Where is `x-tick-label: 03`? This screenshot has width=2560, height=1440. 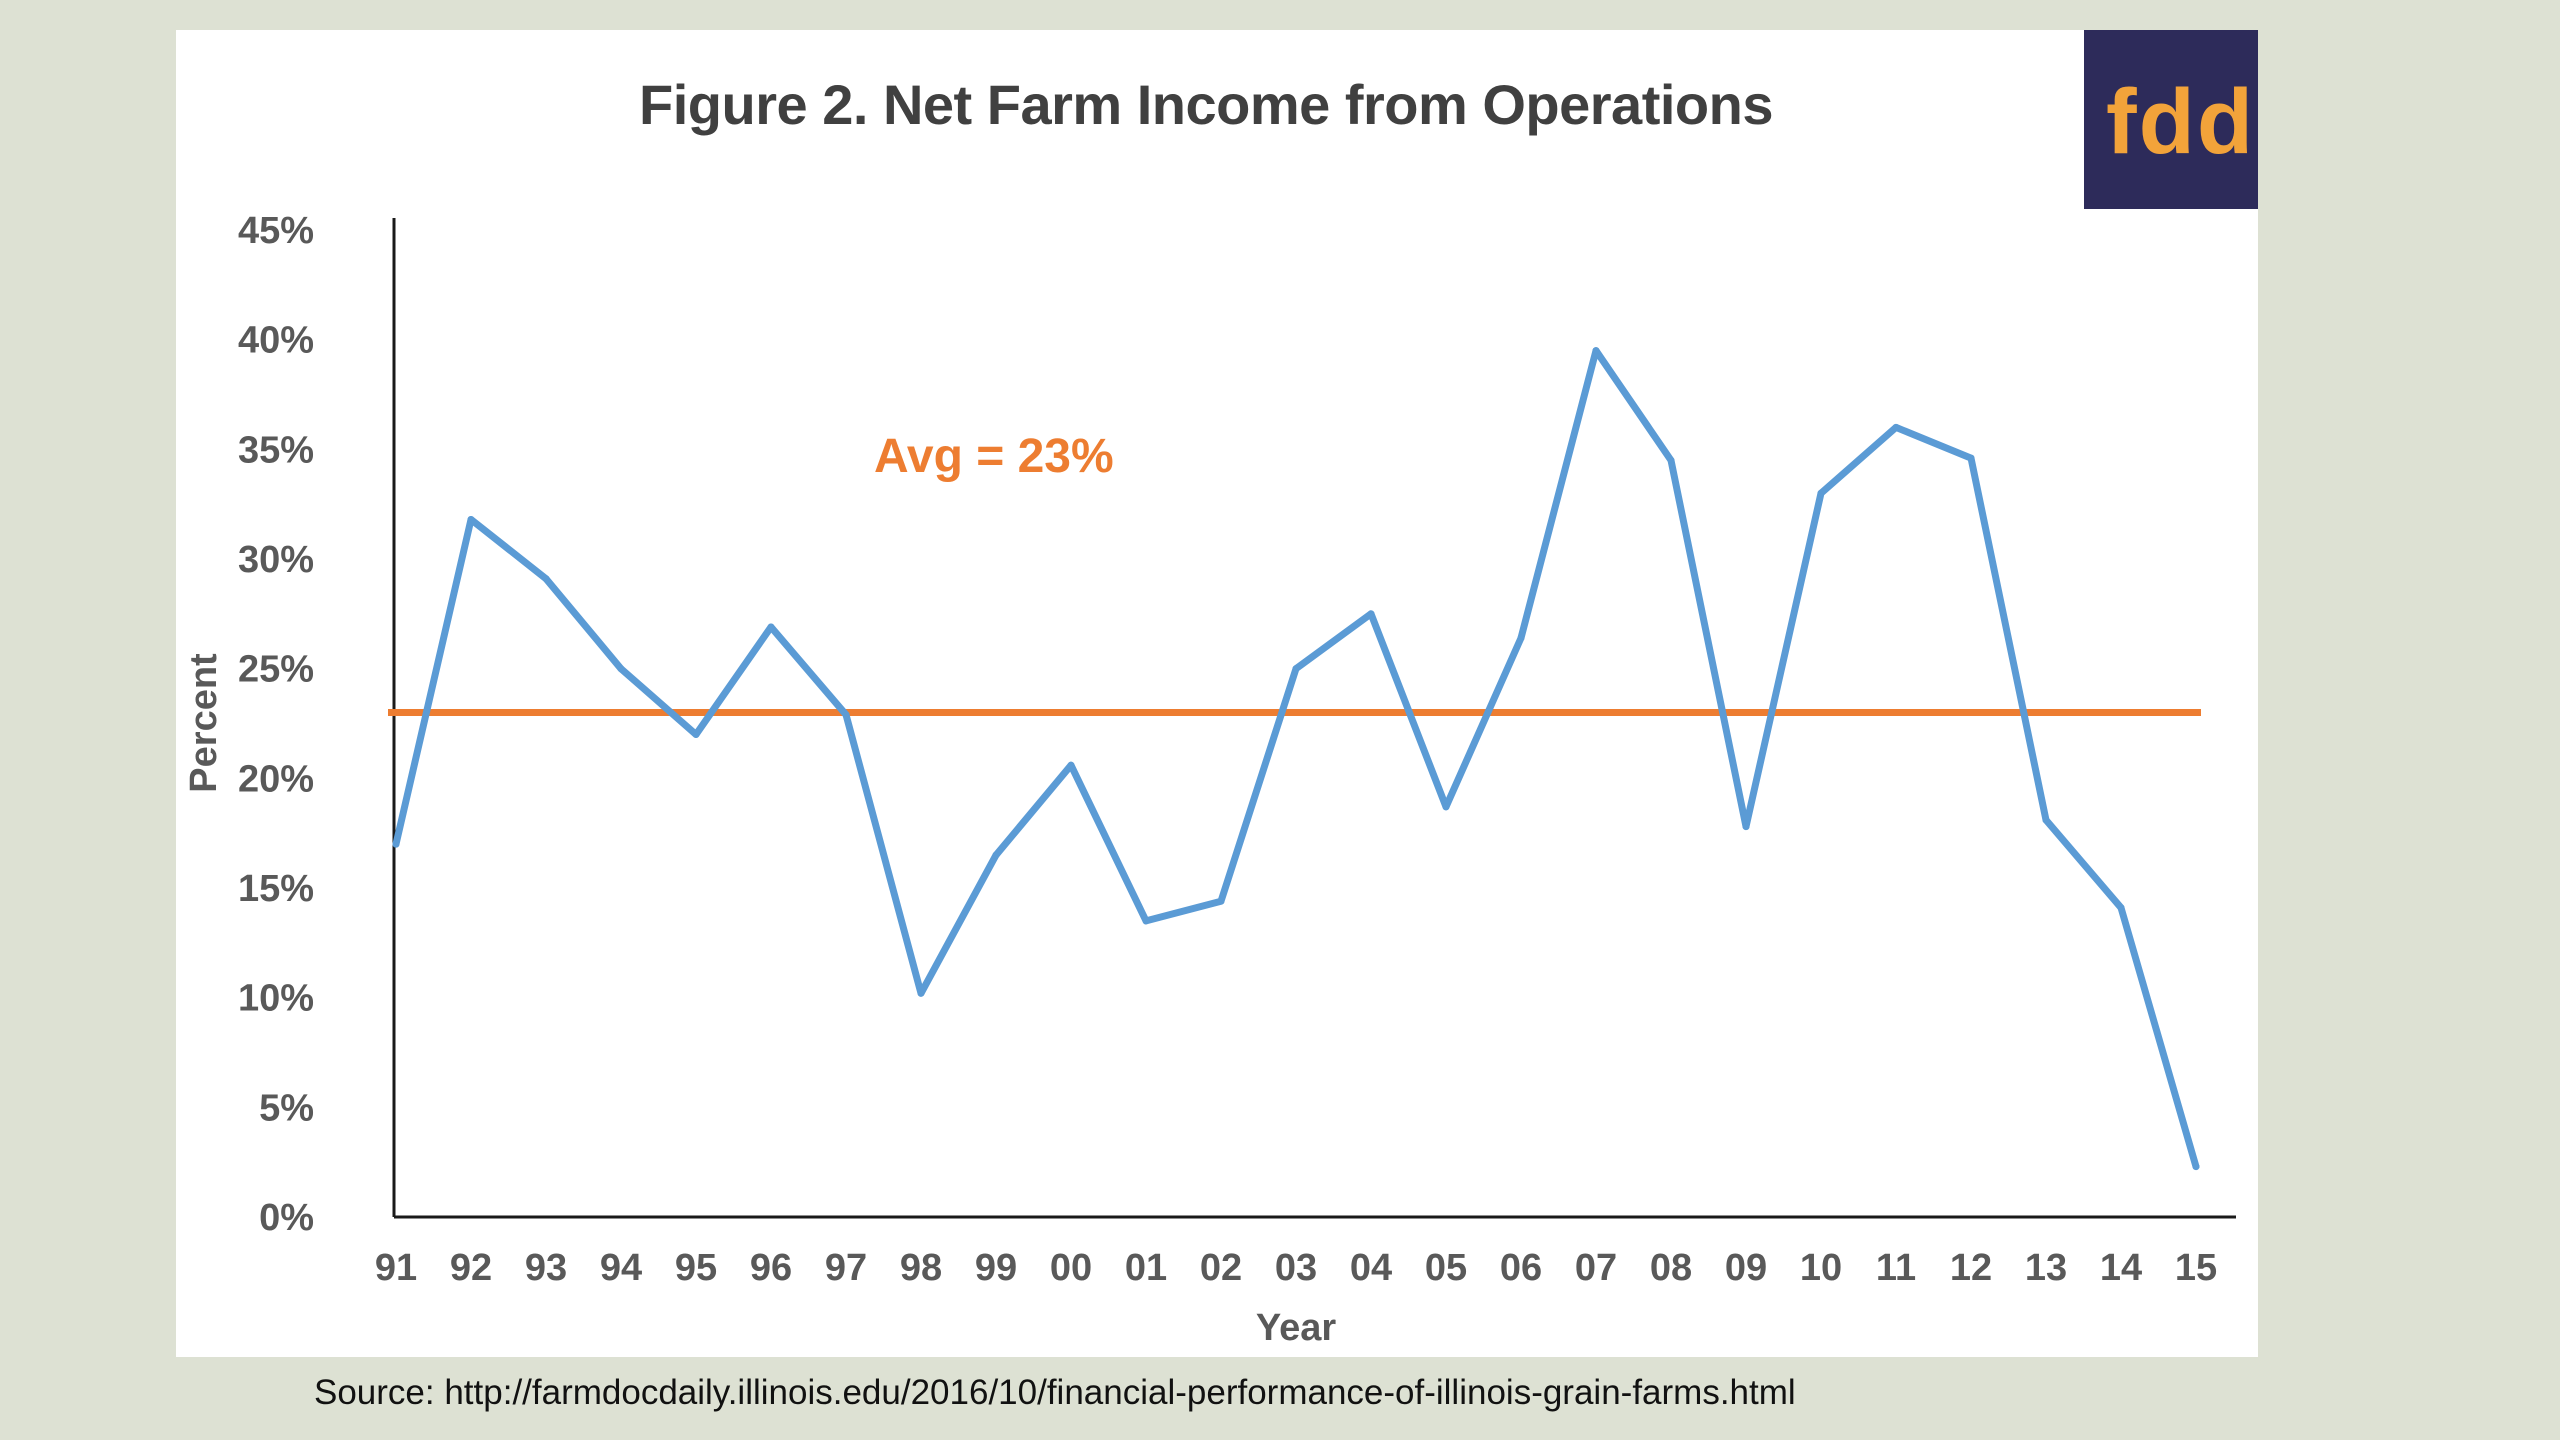 x-tick-label: 03 is located at coordinates (1296, 1268).